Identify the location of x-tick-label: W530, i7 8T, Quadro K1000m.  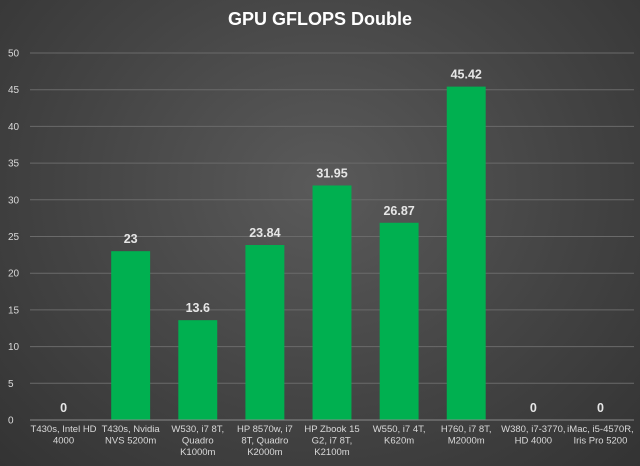
(197, 441).